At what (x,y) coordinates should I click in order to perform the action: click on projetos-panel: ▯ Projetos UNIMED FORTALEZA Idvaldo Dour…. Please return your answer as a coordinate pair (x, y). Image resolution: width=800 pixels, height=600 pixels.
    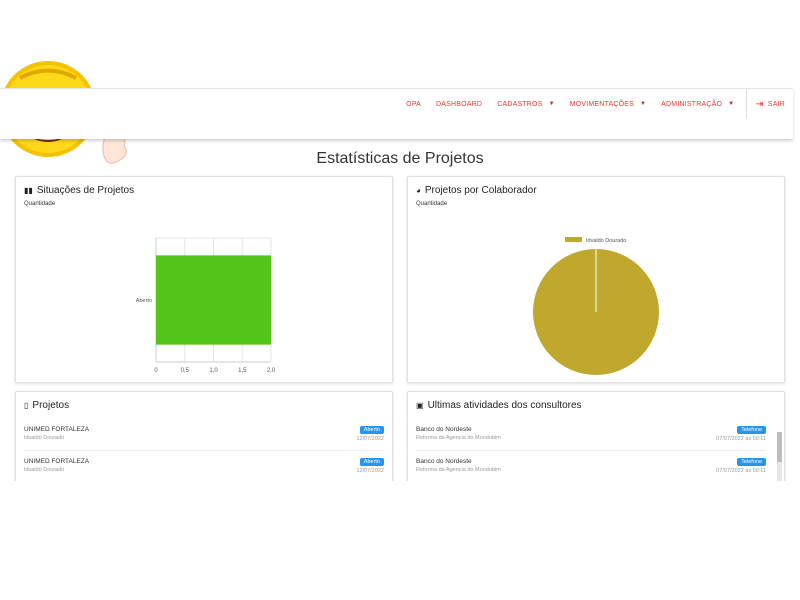
    Looking at the image, I should click on (204, 442).